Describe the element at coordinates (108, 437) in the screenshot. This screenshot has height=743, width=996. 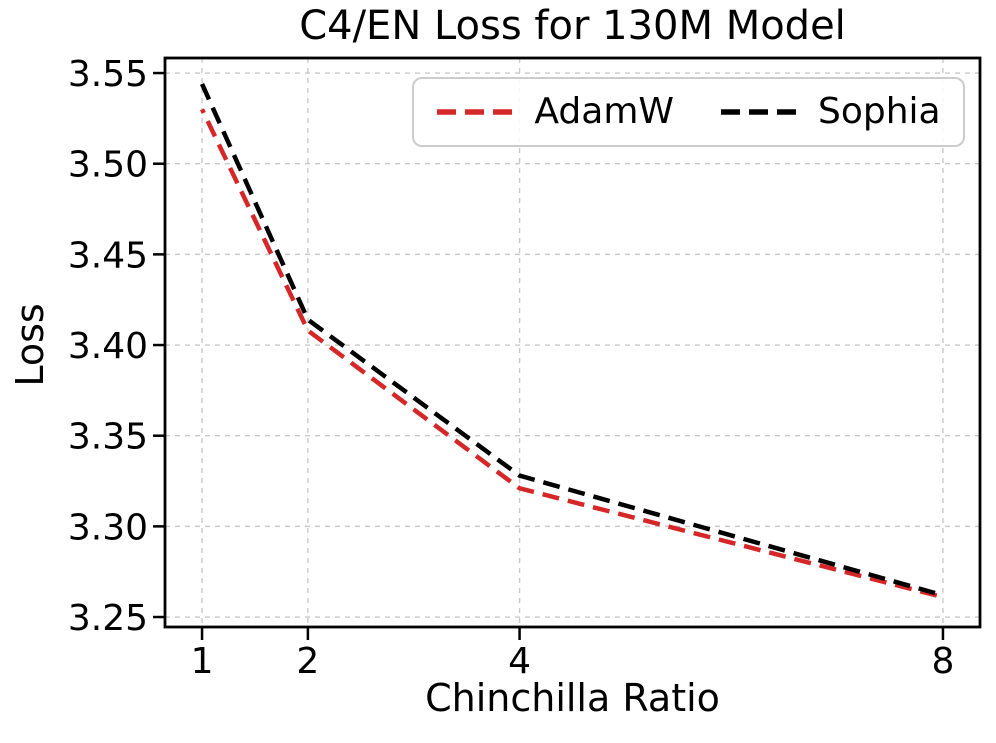
I see `y-tick-label: 3.35` at that location.